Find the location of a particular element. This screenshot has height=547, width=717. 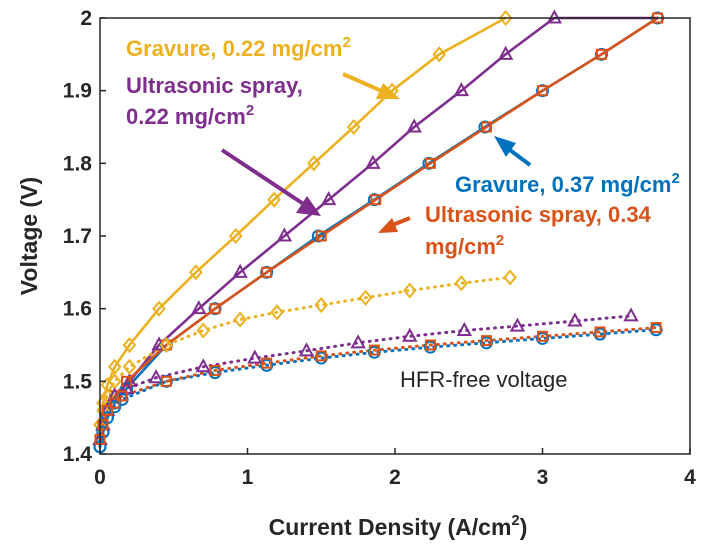

y-tick-label: 1.5 is located at coordinates (78, 381).